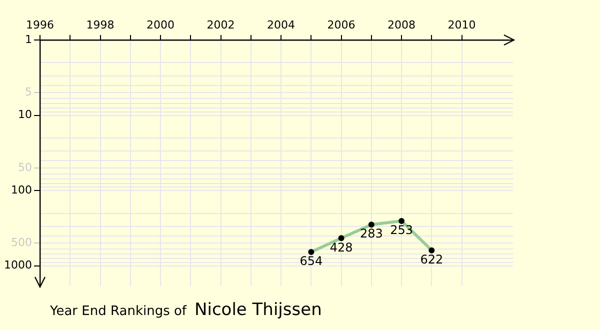 The image size is (600, 330). Describe the element at coordinates (25, 115) in the screenshot. I see `y-tick-label: 10` at that location.